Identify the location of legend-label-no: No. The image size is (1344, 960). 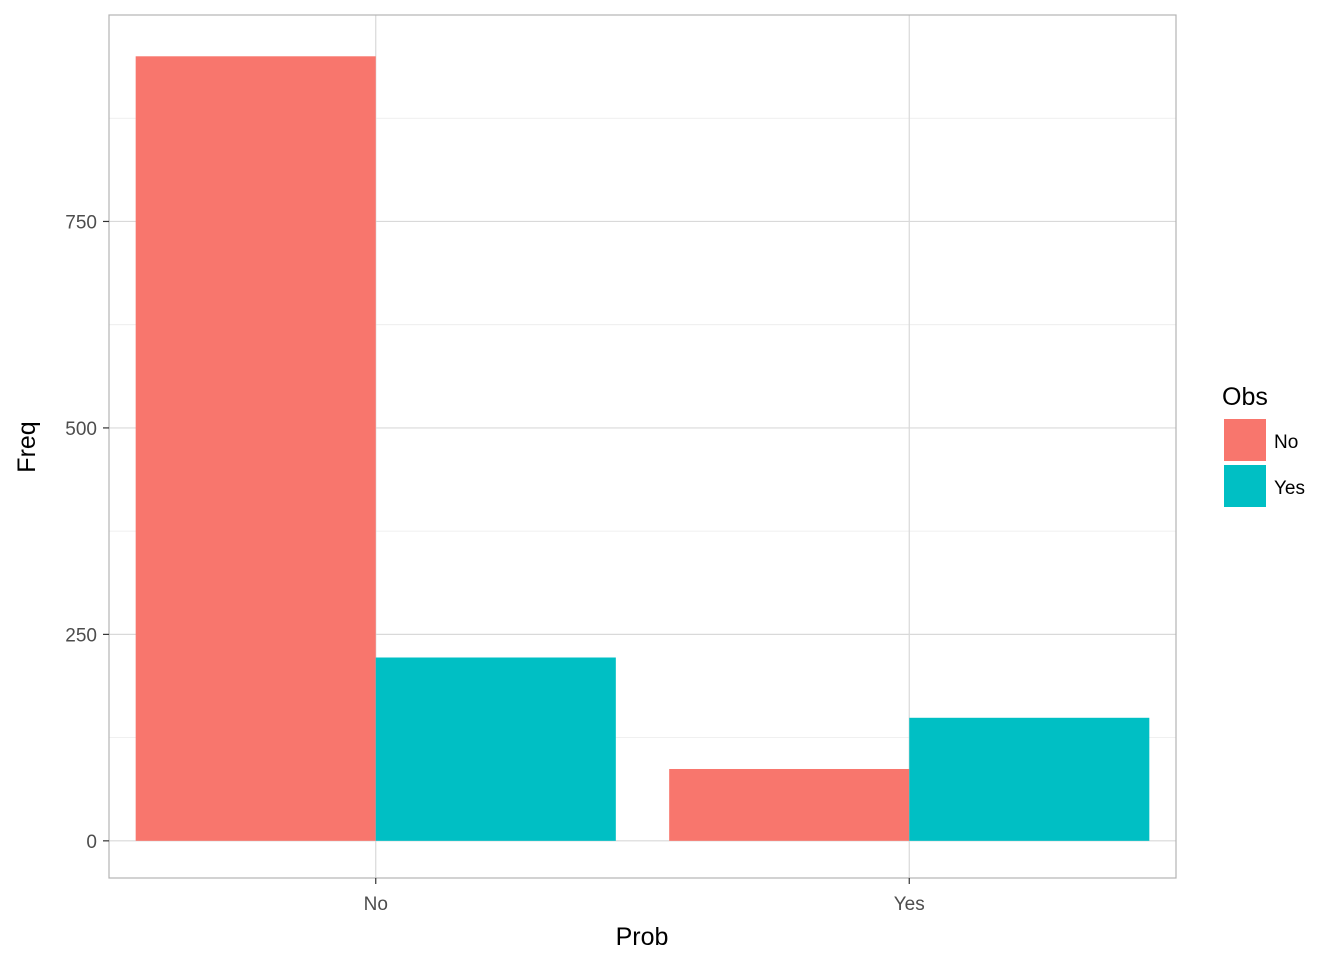
(1286, 442).